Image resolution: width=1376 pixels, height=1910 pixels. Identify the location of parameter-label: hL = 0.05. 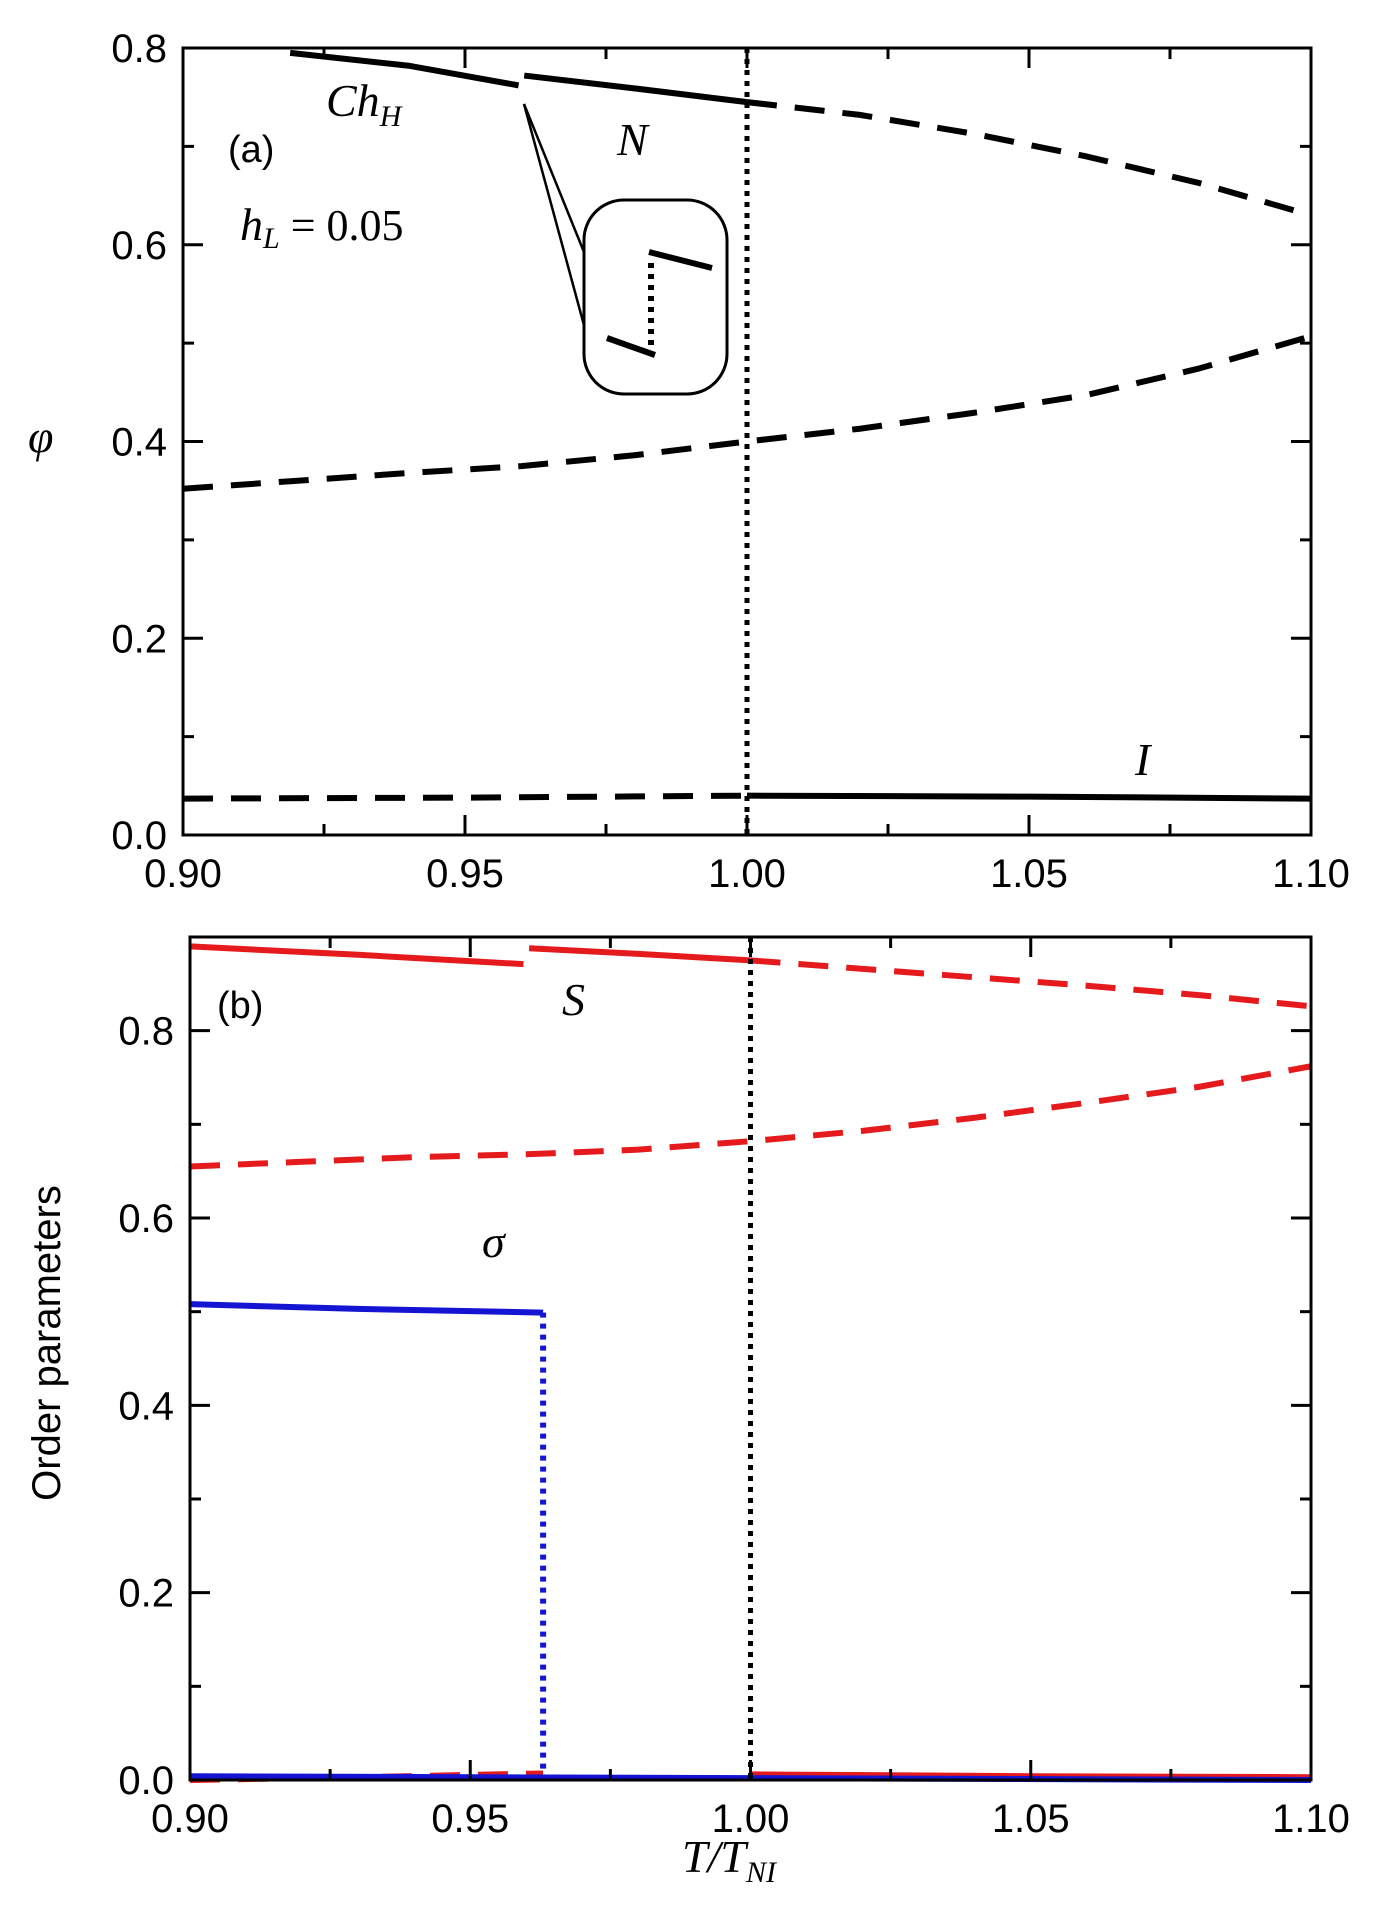
(322, 227).